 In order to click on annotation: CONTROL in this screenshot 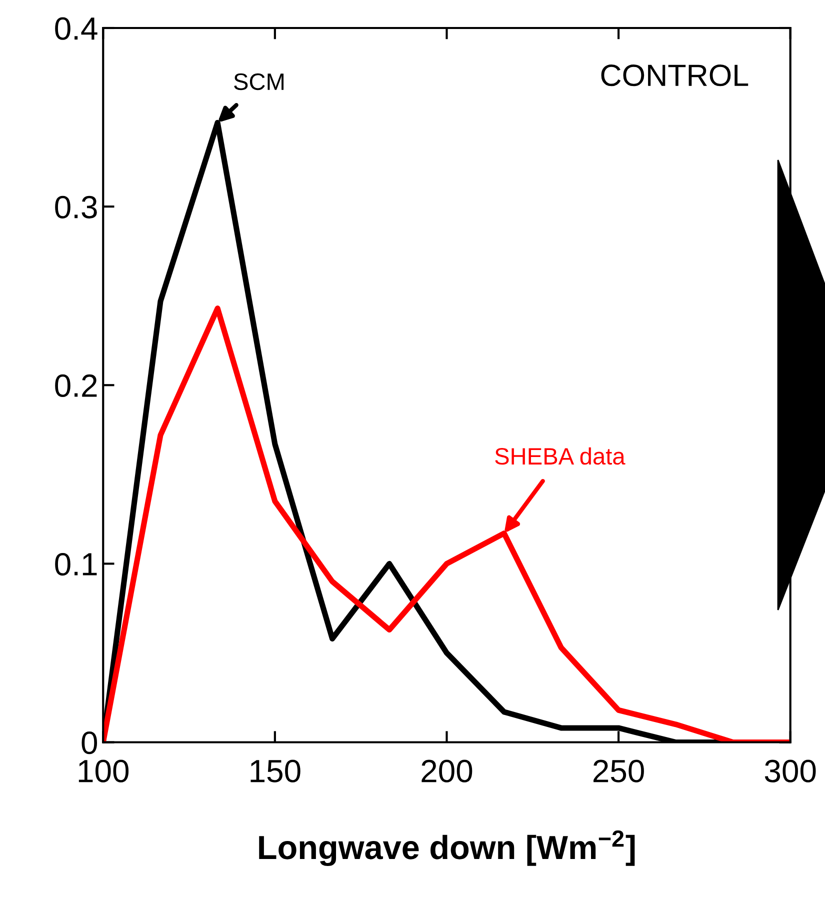, I will do `click(674, 75)`.